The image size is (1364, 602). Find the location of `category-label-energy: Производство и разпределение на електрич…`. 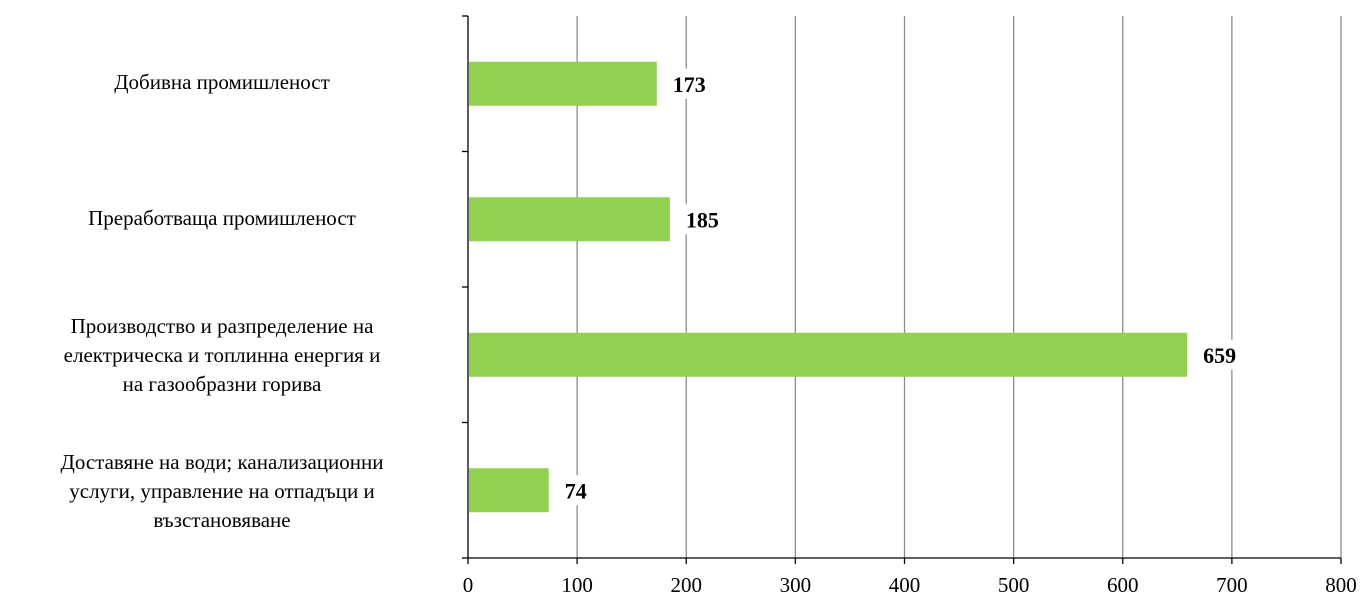

category-label-energy: Производство и разпределение на електрич… is located at coordinates (222, 355).